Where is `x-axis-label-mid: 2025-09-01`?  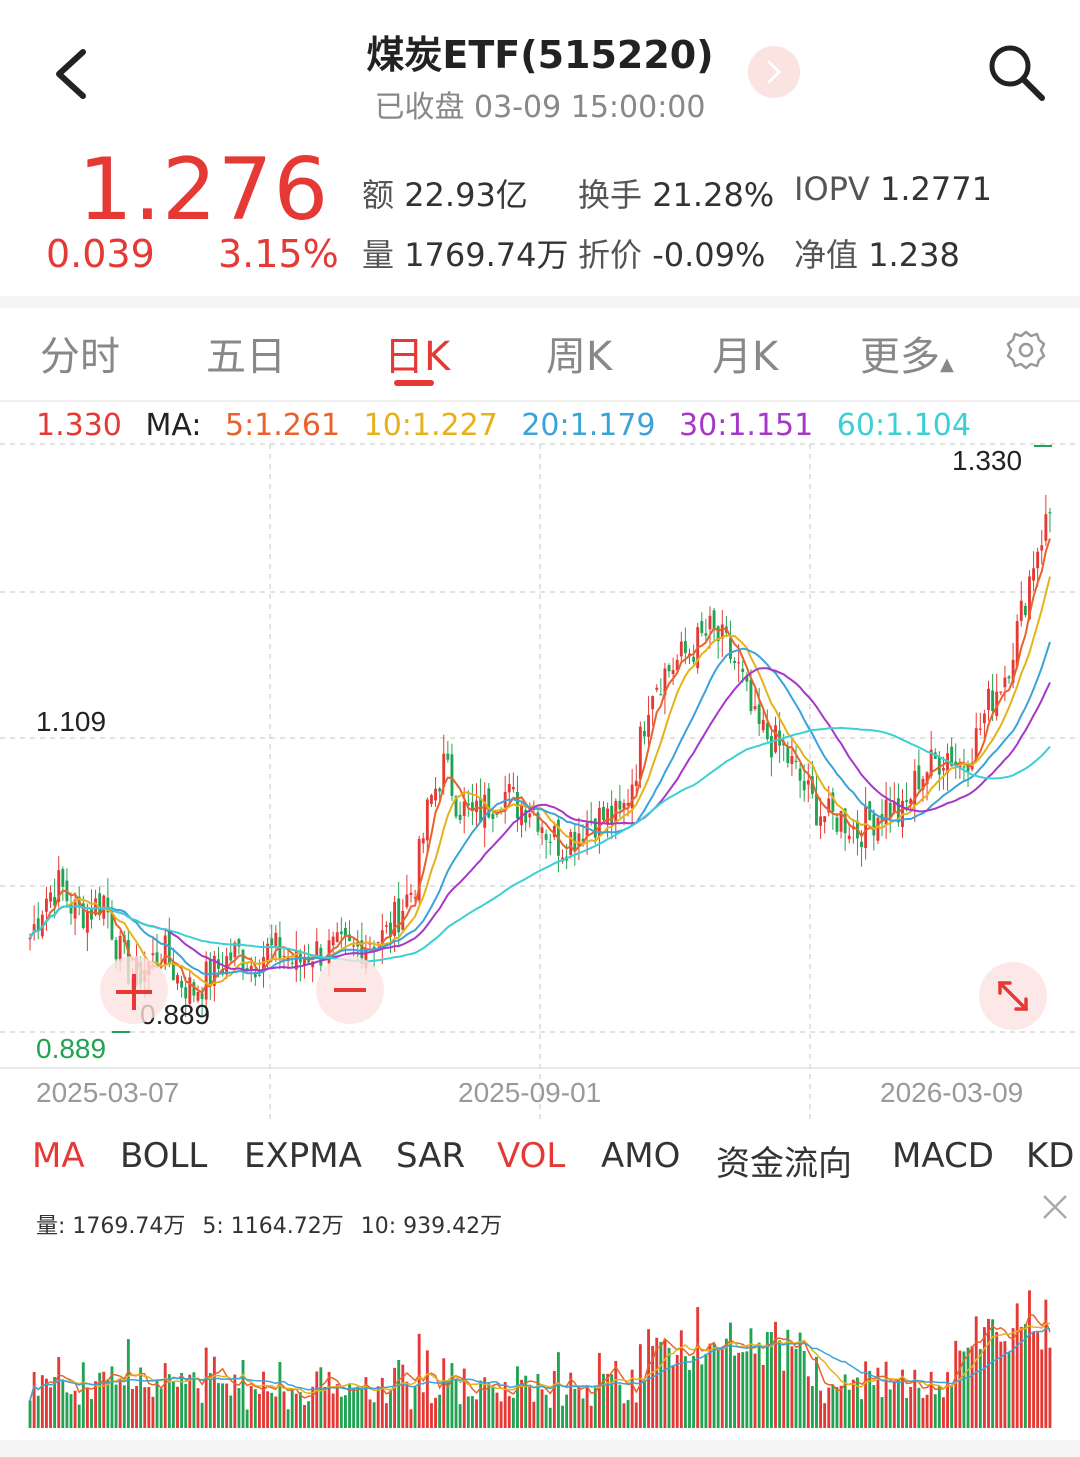
x-axis-label-mid: 2025-09-01 is located at coordinates (529, 1092).